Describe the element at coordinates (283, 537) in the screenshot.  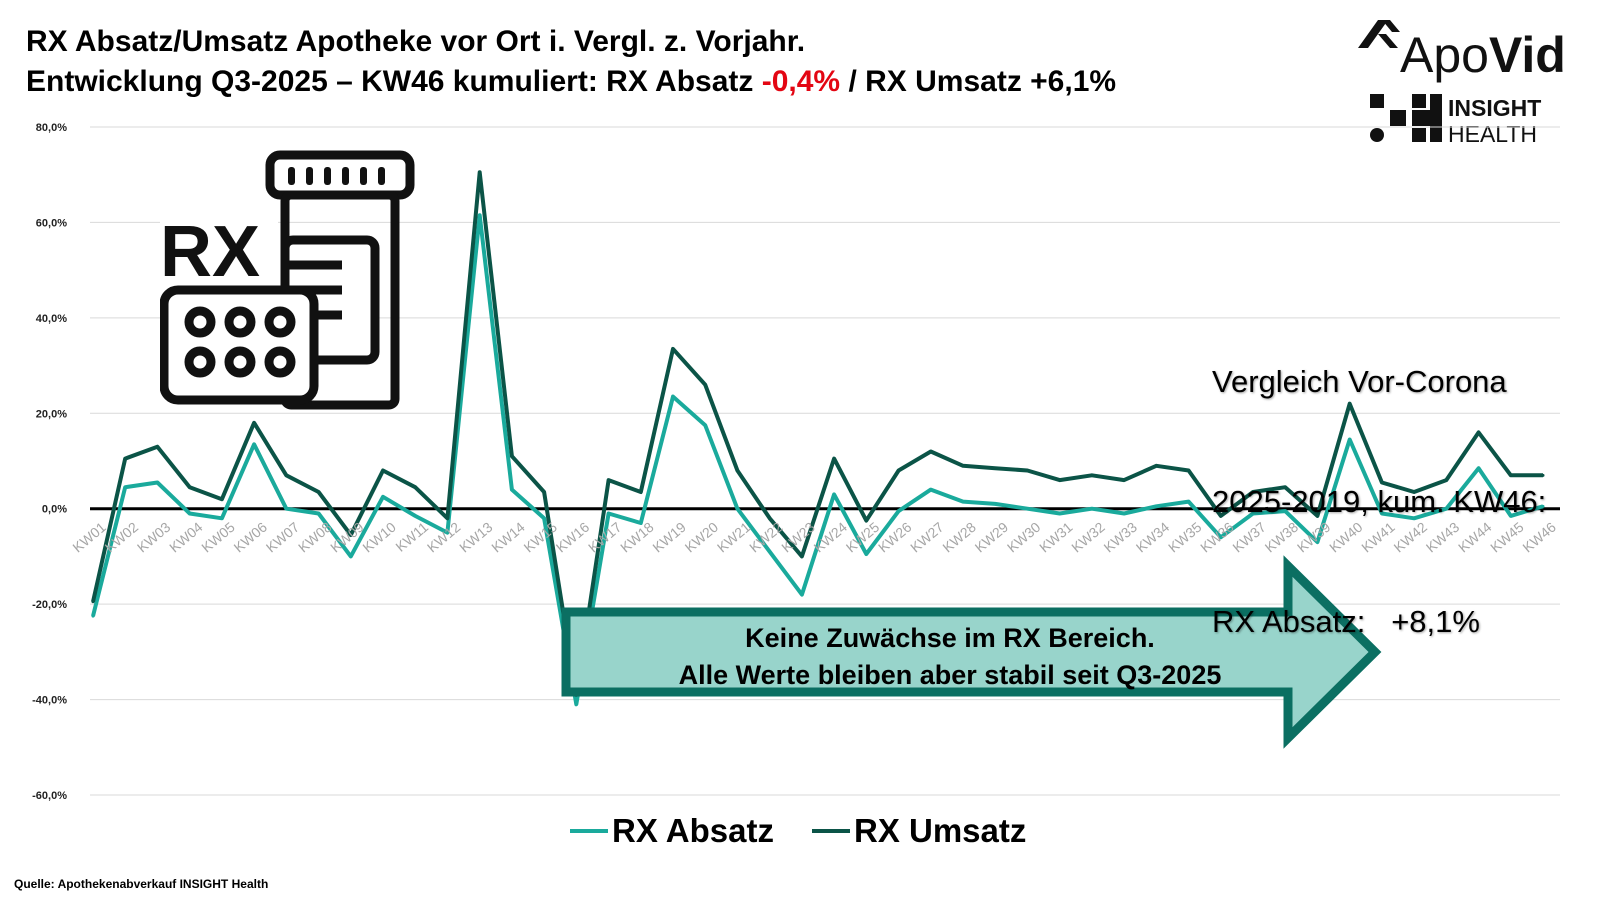
I see `x-tick-label: KW07` at that location.